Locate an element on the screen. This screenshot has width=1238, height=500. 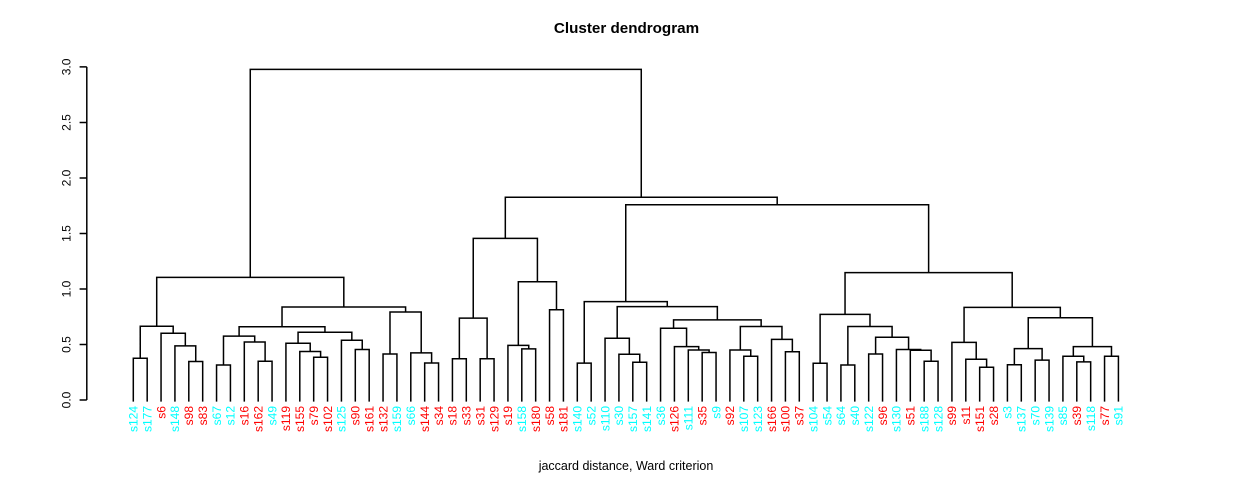
svg-text: s37 is located at coordinates (800, 416).